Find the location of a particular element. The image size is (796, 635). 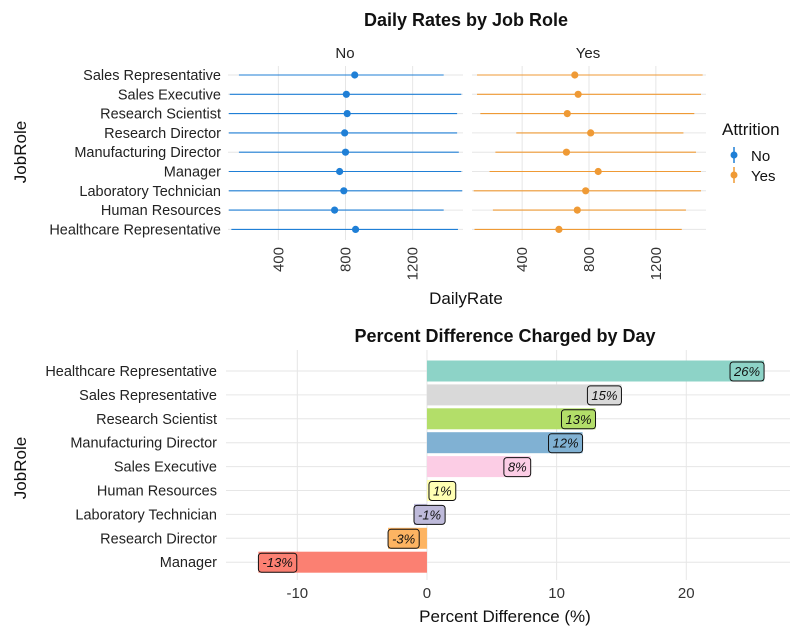

data-label: -3% is located at coordinates (403, 538).